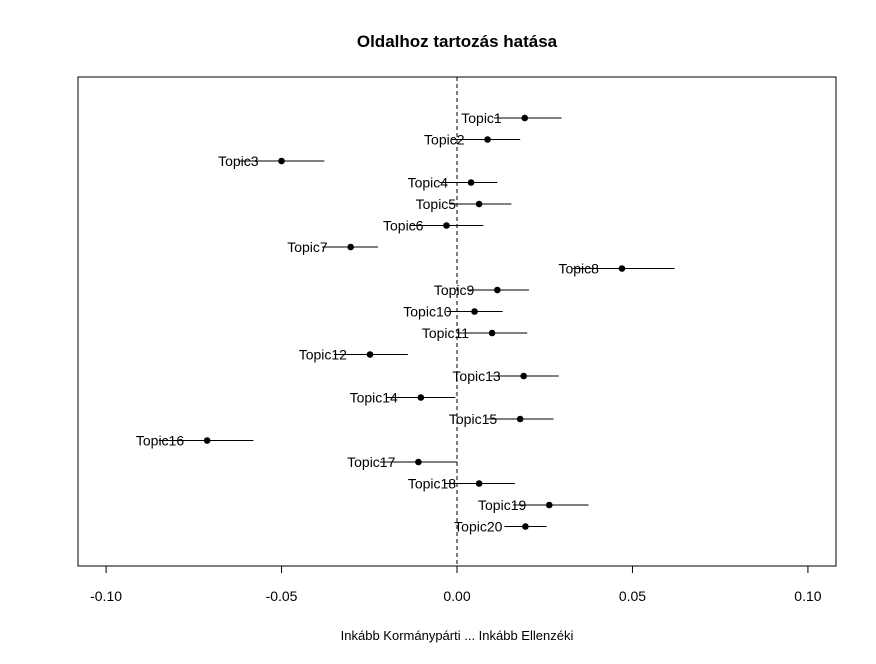 Image resolution: width=876 pixels, height=664 pixels. What do you see at coordinates (578, 269) in the screenshot?
I see `topic-label: Topic8` at bounding box center [578, 269].